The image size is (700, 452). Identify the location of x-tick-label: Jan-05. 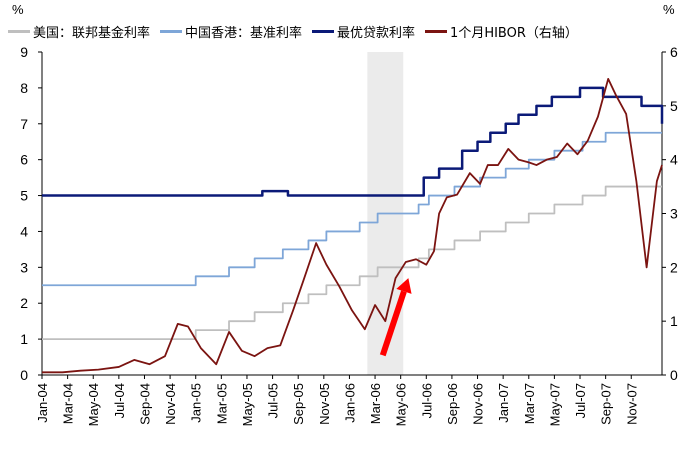
(196, 403).